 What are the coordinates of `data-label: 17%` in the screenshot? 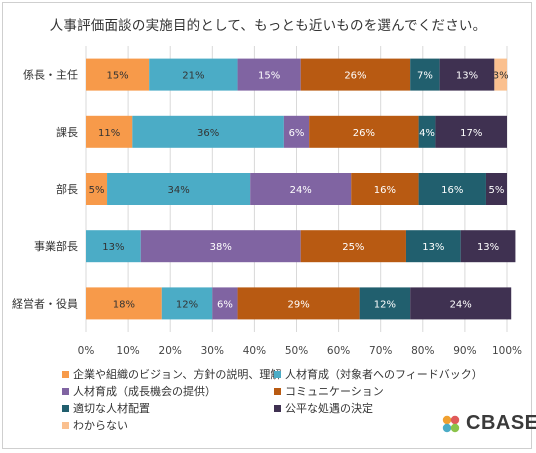 It's located at (471, 133).